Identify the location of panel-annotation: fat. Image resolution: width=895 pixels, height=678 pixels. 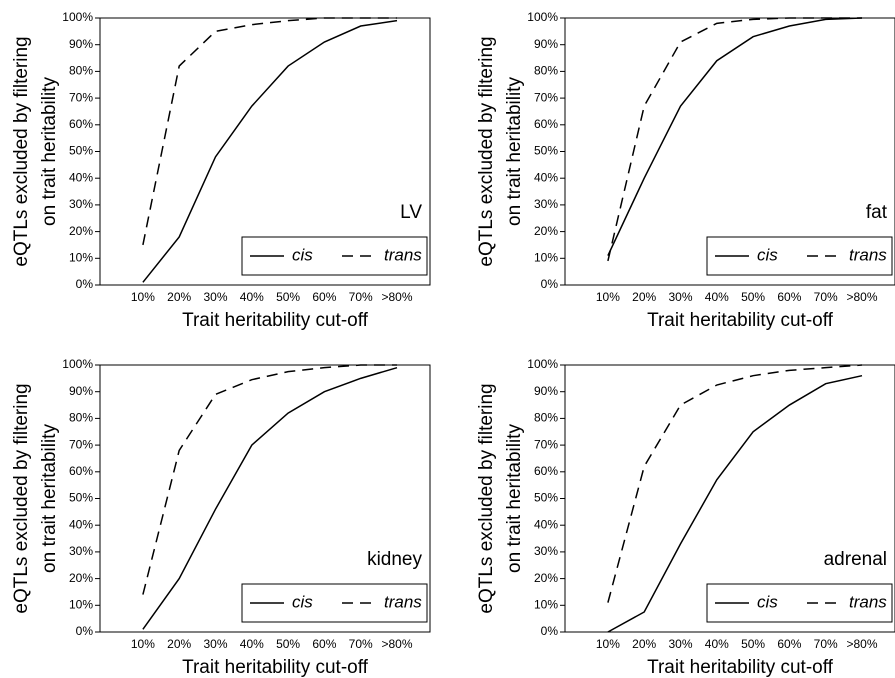
(877, 212).